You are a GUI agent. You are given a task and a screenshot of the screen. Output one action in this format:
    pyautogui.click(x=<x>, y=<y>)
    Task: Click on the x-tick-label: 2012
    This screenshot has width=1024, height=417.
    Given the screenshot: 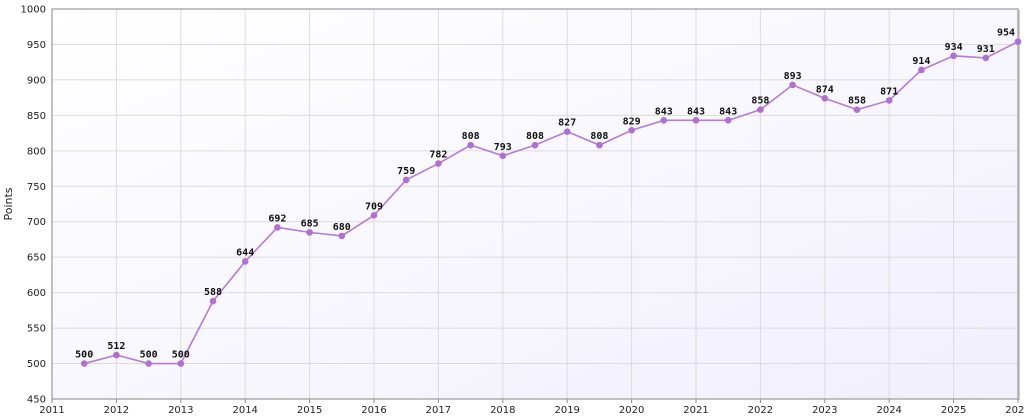 What is the action you would take?
    pyautogui.click(x=116, y=410)
    